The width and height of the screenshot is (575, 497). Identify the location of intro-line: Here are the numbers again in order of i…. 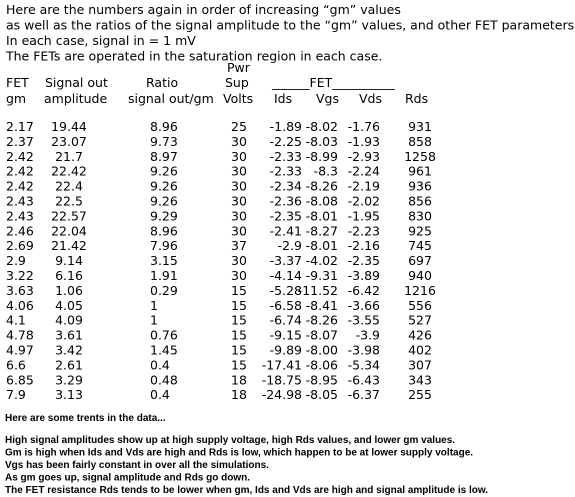
(203, 9).